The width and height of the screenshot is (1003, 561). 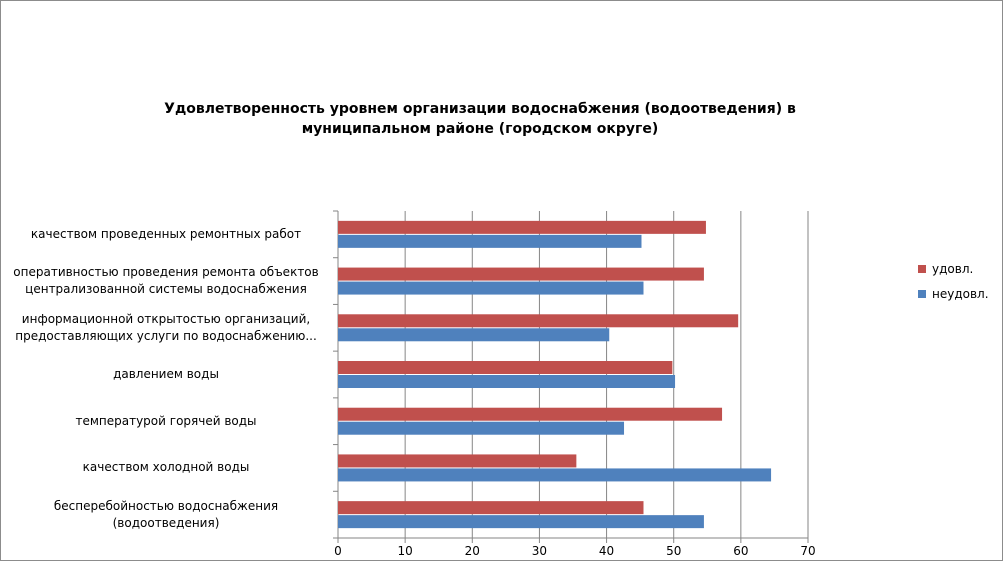 I want to click on category-label-line: качеством проведенных ремонтных работ, so click(x=166, y=233).